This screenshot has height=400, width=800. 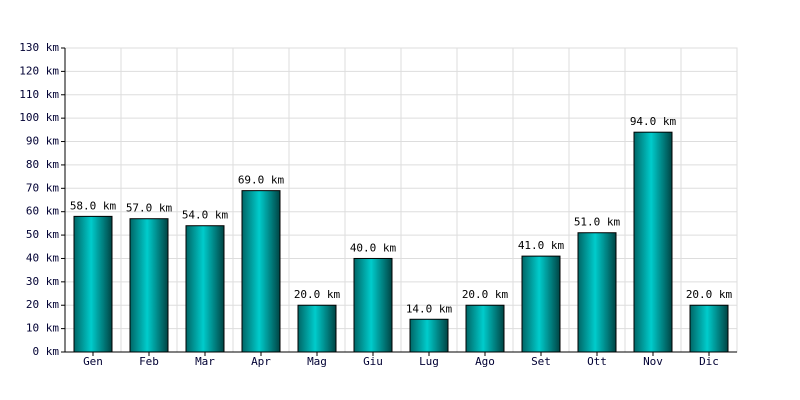 What do you see at coordinates (597, 361) in the screenshot?
I see `x-tick-label: Ott` at bounding box center [597, 361].